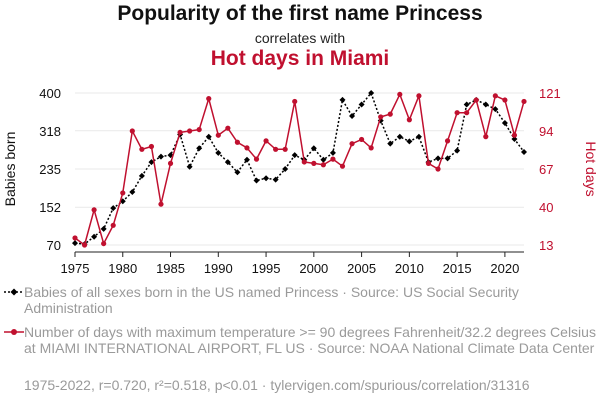 This screenshot has width=600, height=408. What do you see at coordinates (591, 168) in the screenshot?
I see `right-axis-label: Hot days` at bounding box center [591, 168].